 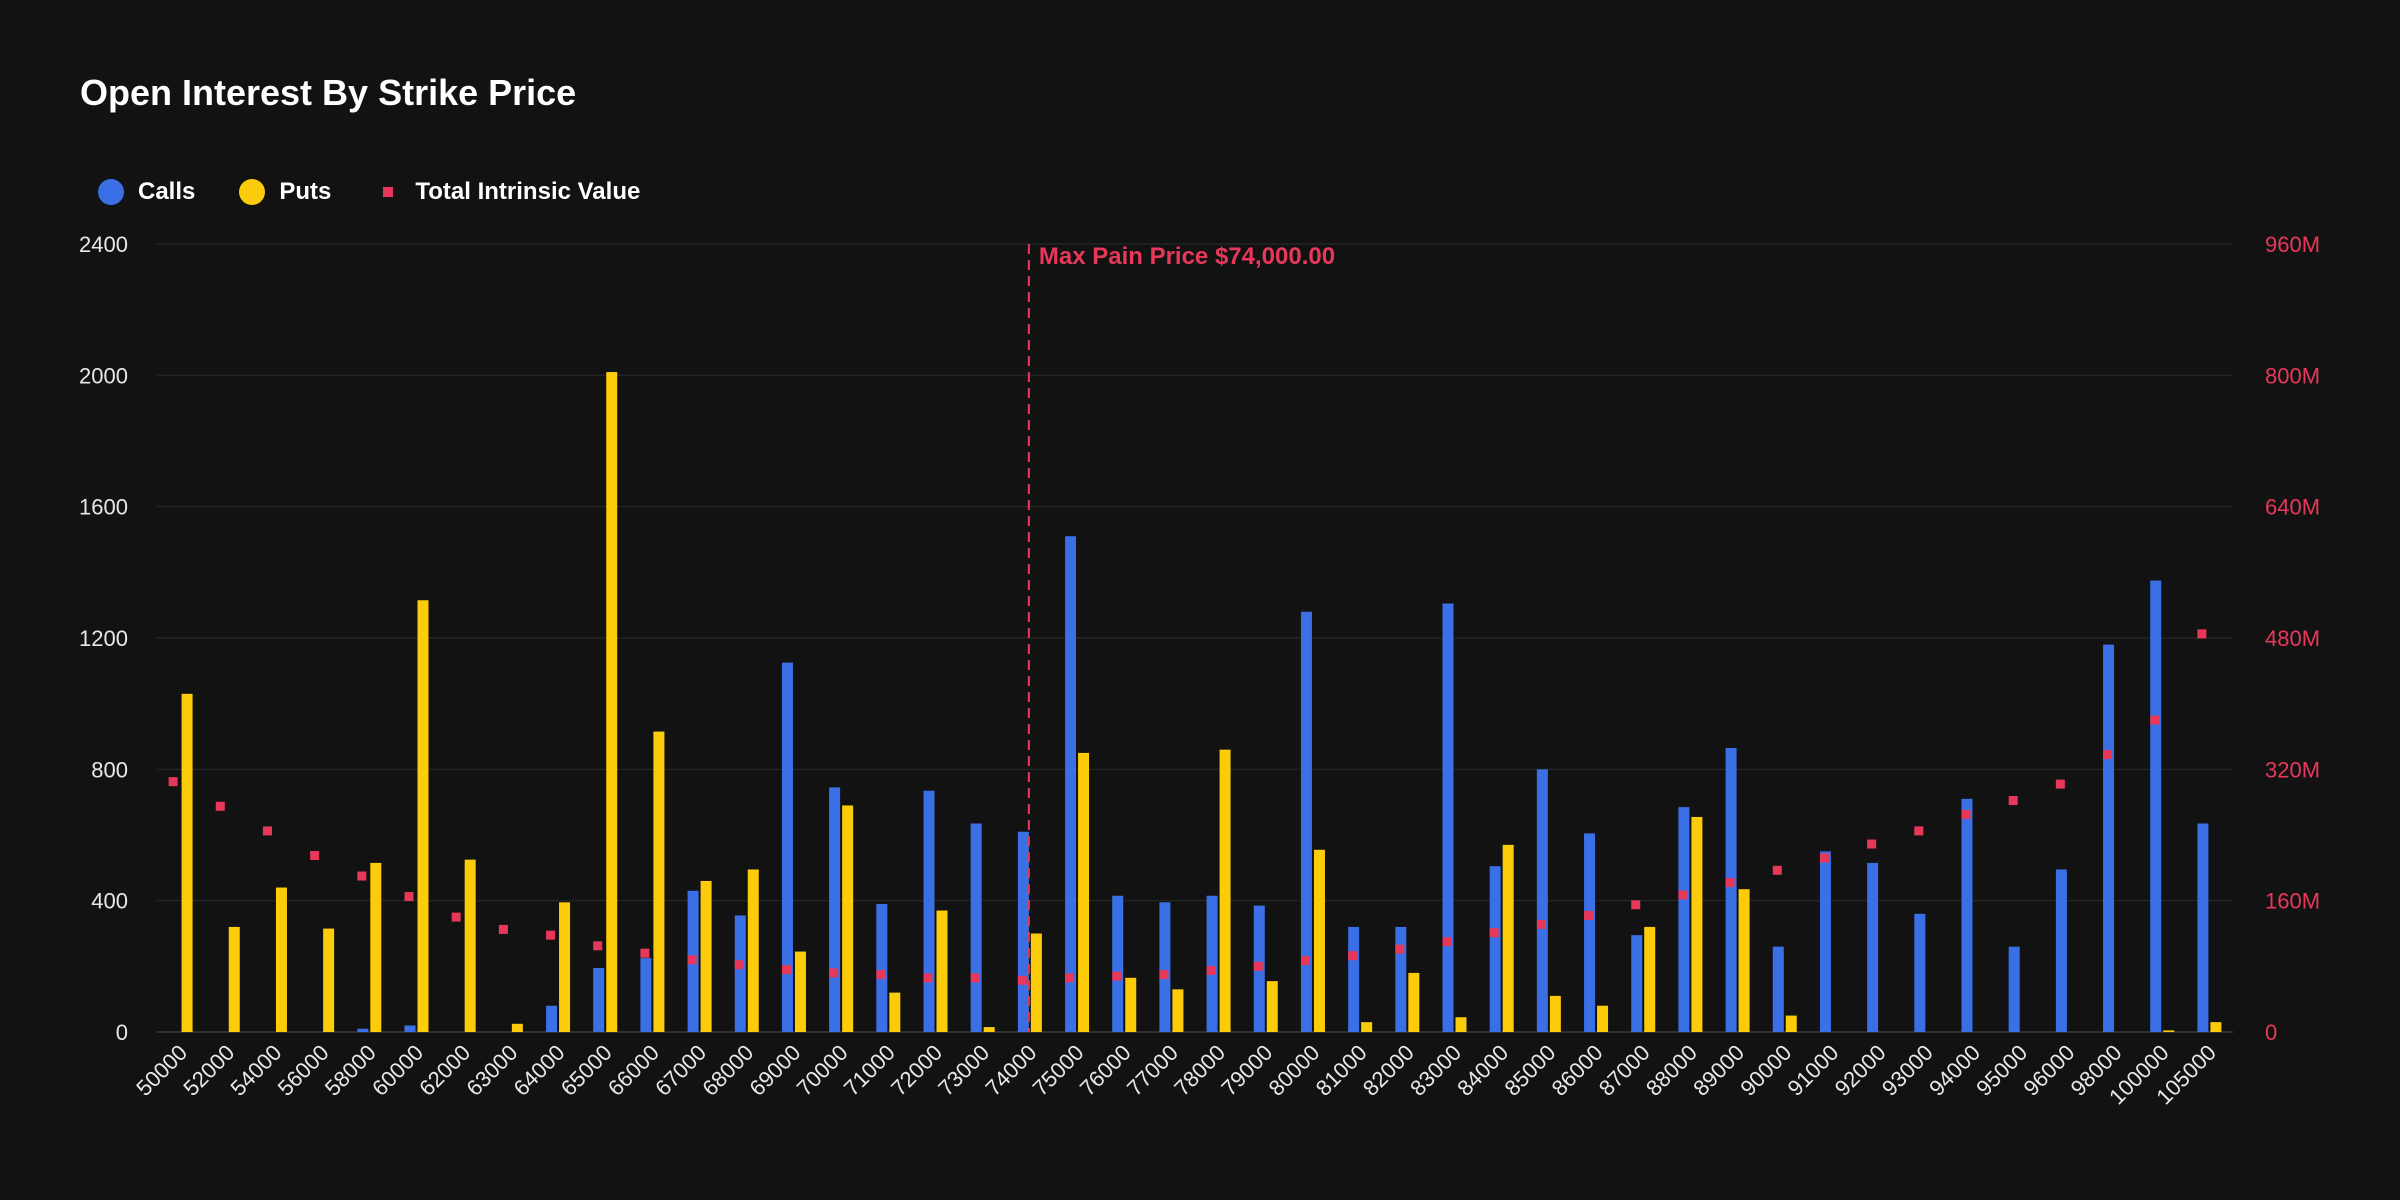 What do you see at coordinates (303, 1070) in the screenshot?
I see `x-tick-label: 56000` at bounding box center [303, 1070].